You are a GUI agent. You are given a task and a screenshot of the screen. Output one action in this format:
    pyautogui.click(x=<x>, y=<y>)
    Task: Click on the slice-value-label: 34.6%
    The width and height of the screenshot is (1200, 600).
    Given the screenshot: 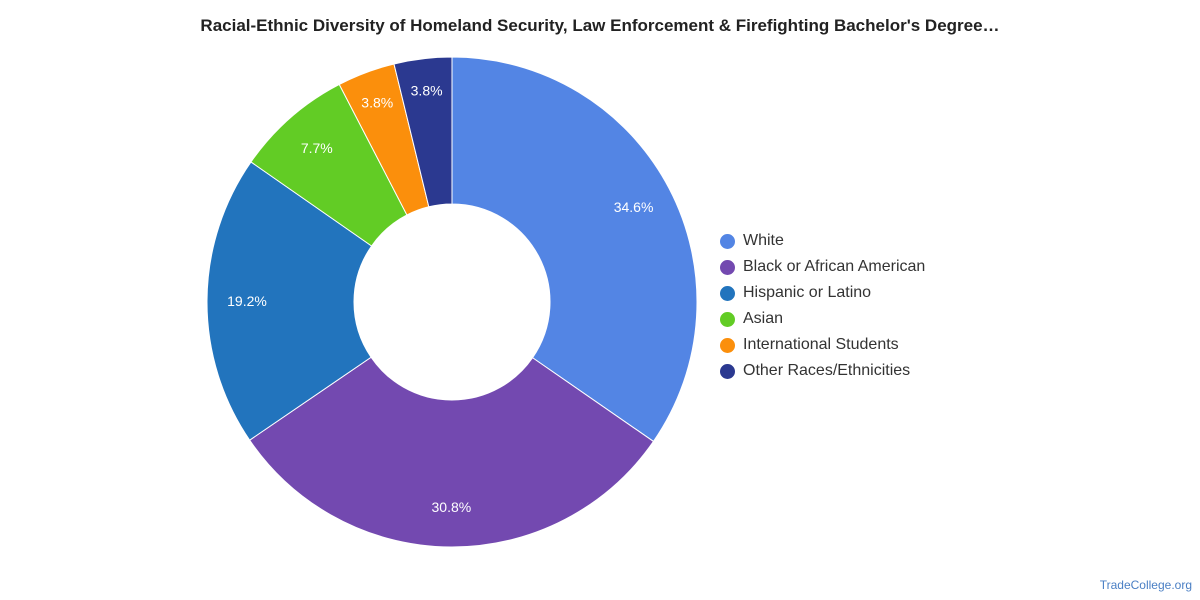 What is the action you would take?
    pyautogui.click(x=634, y=207)
    